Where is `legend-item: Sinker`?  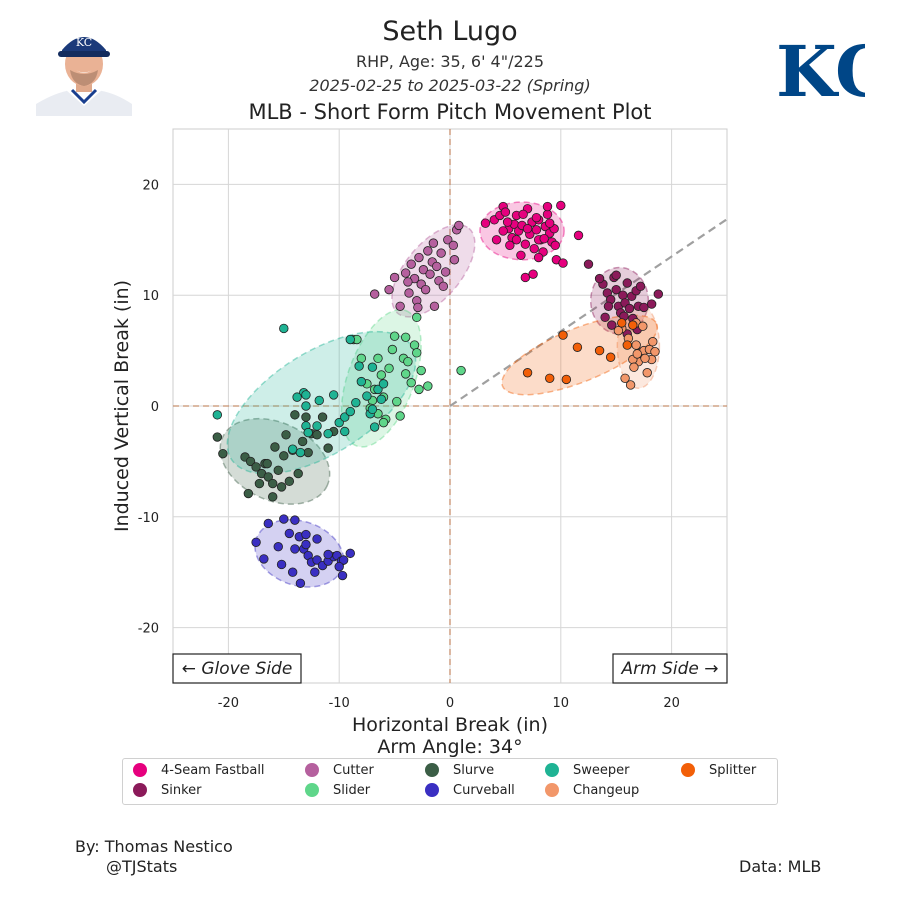 legend-item: Sinker is located at coordinates (167, 791).